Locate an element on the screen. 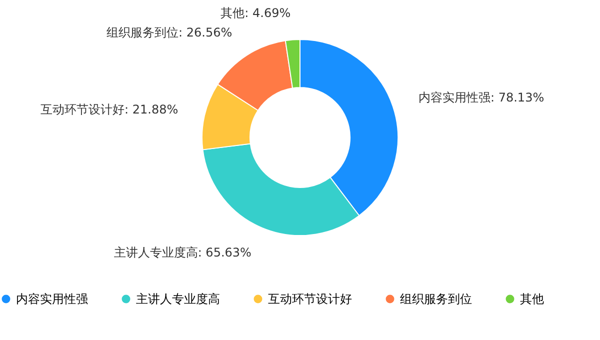  data-label: 其他: 4.69% is located at coordinates (255, 13).